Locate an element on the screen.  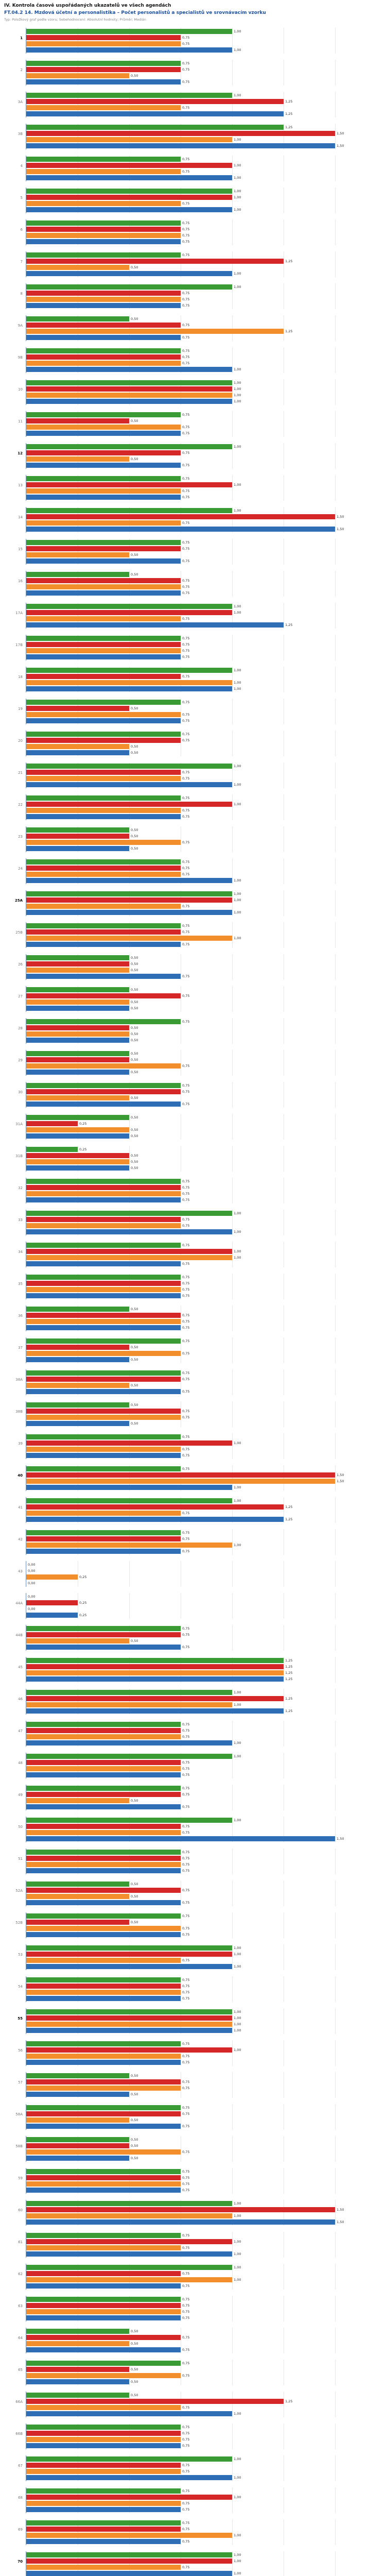
group-label: 9A is located at coordinates (20, 326).